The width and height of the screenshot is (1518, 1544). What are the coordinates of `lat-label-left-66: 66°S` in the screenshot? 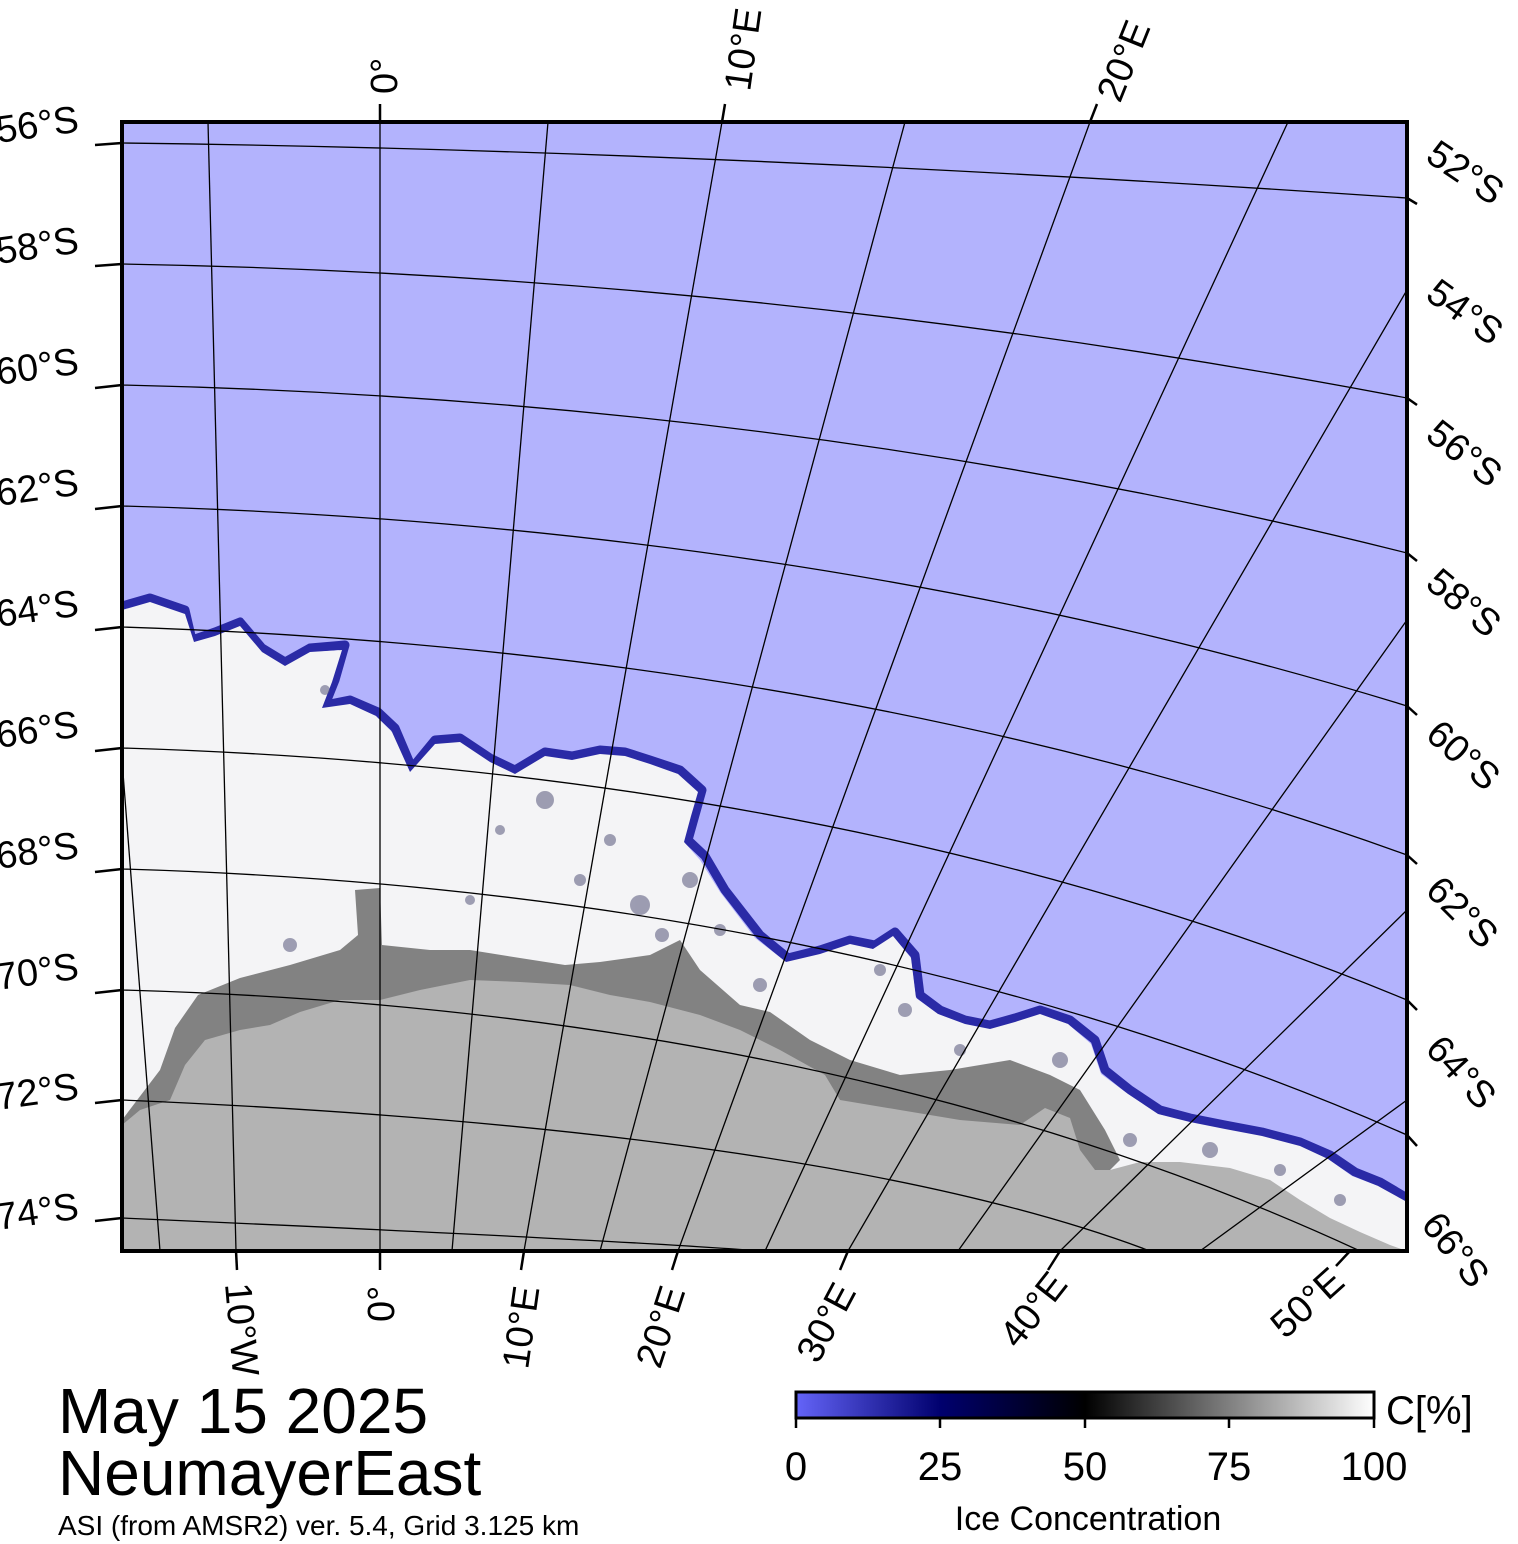 It's located at (40, 730).